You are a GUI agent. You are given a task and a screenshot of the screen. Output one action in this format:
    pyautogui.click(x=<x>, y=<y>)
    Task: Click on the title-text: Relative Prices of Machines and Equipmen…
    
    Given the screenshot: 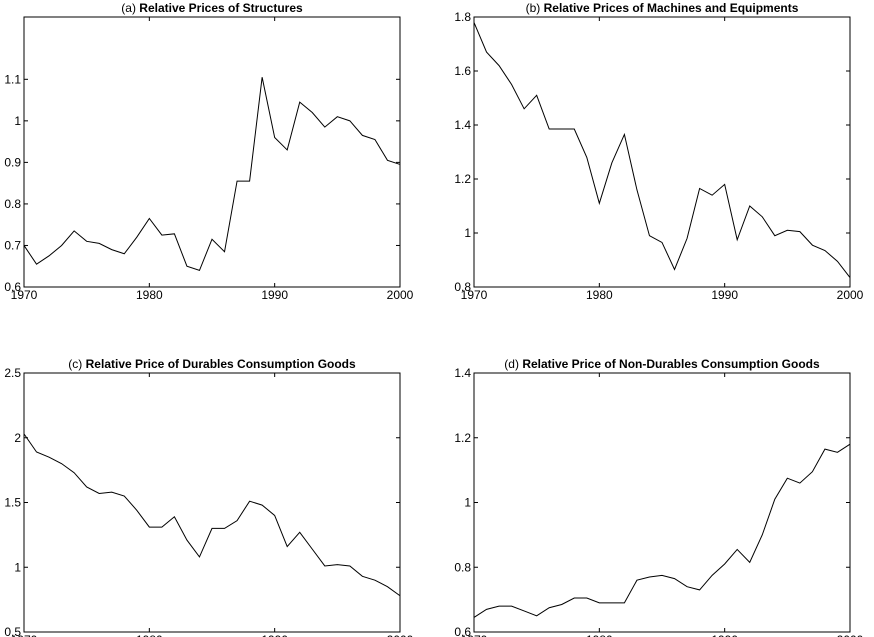 What is the action you would take?
    pyautogui.click(x=671, y=8)
    